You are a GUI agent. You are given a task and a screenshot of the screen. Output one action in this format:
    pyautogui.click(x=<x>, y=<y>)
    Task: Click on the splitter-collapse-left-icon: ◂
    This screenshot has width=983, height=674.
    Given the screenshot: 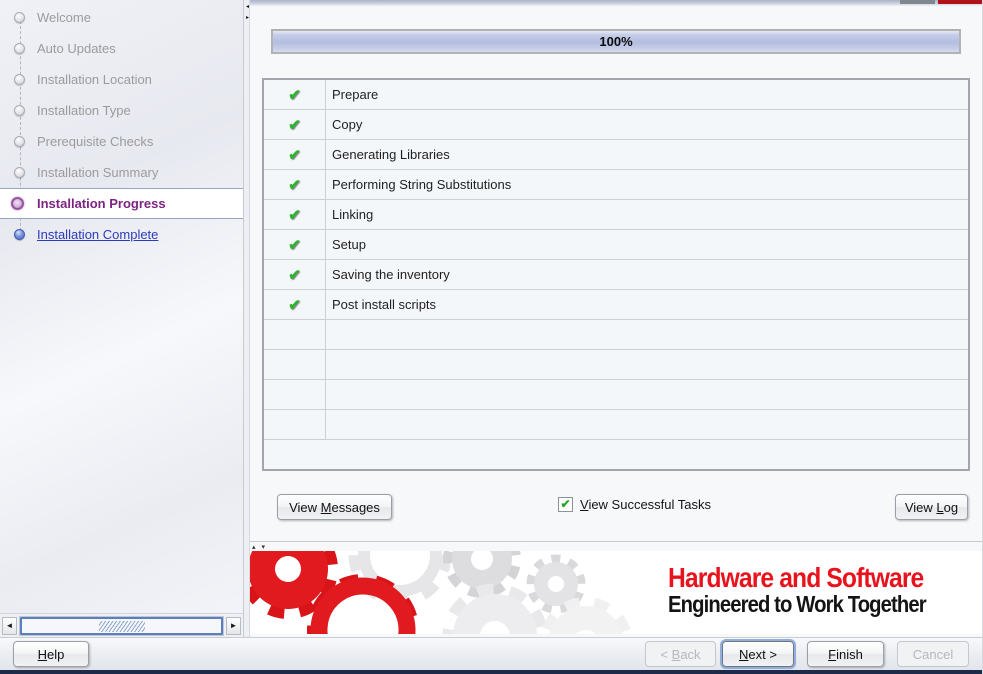 What is the action you would take?
    pyautogui.click(x=247, y=7)
    